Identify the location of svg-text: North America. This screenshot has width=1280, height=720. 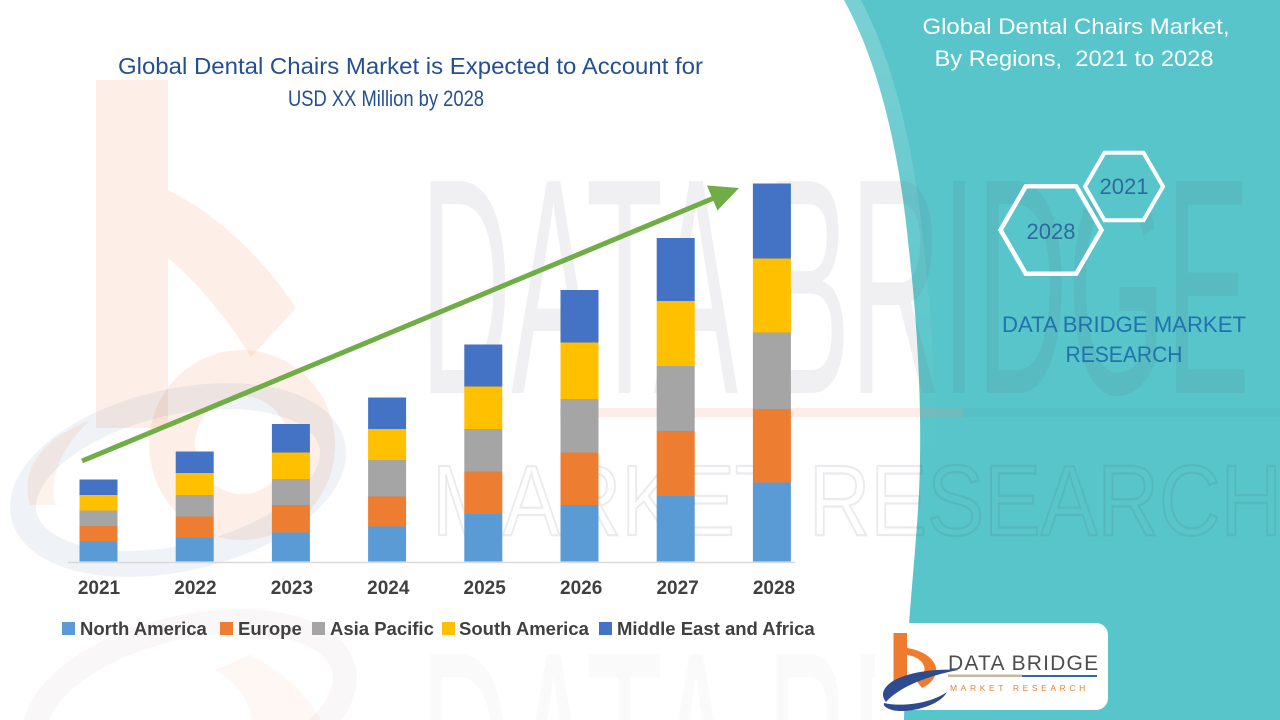
(144, 628).